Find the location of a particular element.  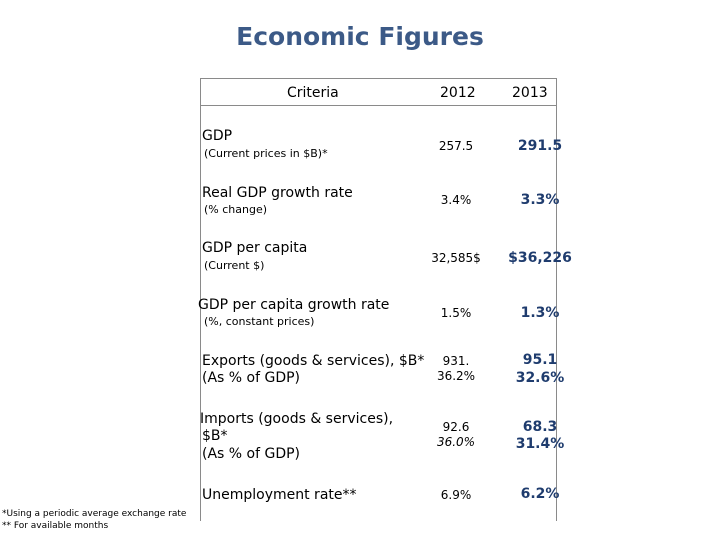

value-2012: 6.9% is located at coordinates (456, 495).